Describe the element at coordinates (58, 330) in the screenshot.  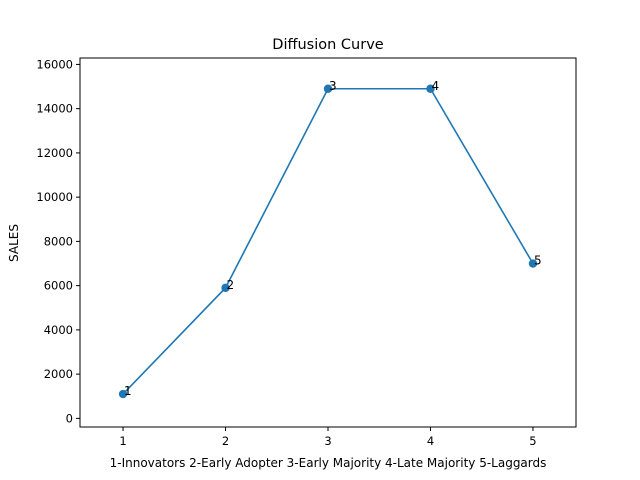
I see `y-tick-label: 4000` at that location.